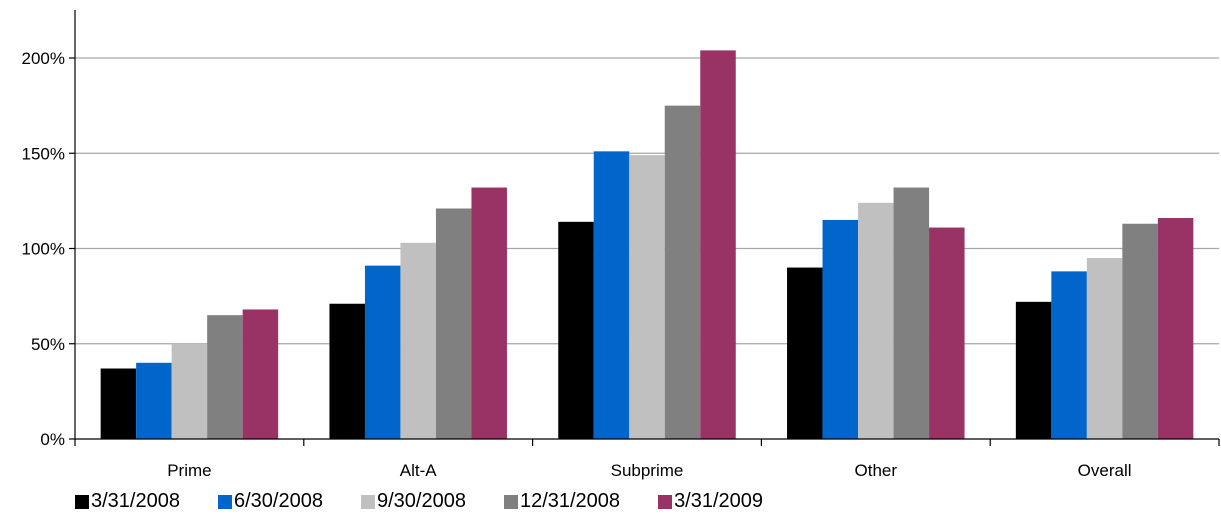 This screenshot has width=1221, height=519. I want to click on legend-item: 3/31/2009, so click(710, 501).